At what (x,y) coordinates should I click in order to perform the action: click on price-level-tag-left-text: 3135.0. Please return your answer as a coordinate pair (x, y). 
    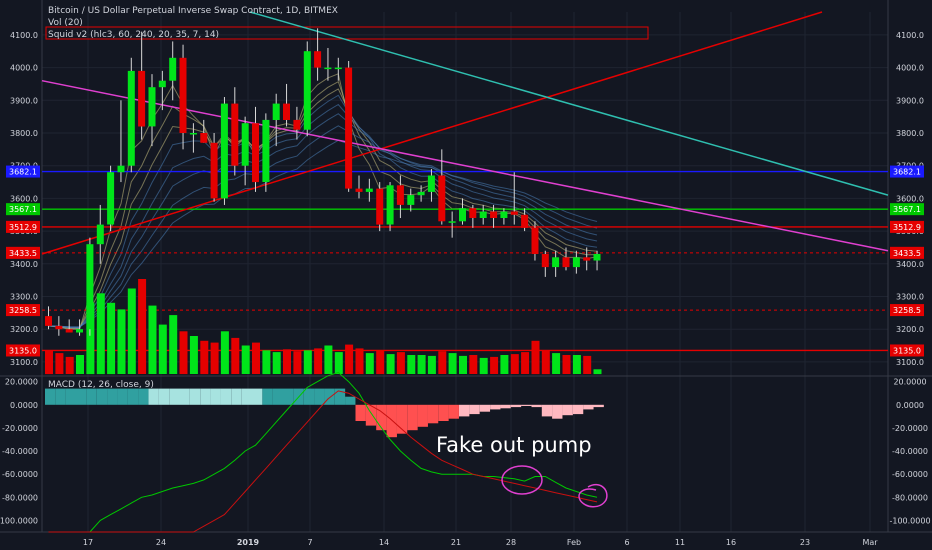
    Looking at the image, I should click on (23, 350).